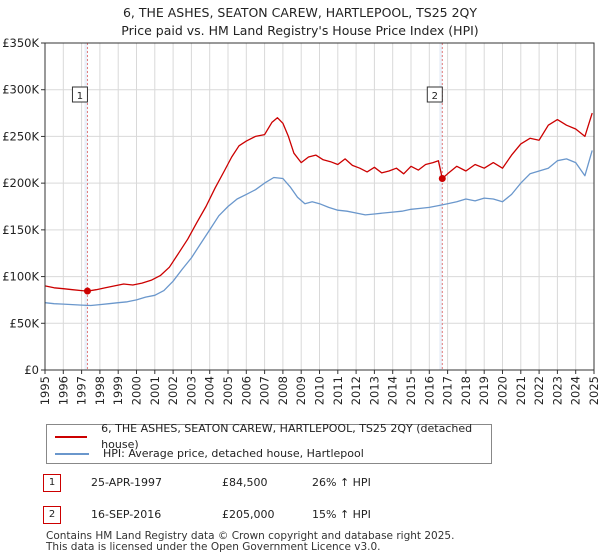 Image resolution: width=600 pixels, height=560 pixels. What do you see at coordinates (20, 43) in the screenshot?
I see `y-tick-label: £350K` at bounding box center [20, 43].